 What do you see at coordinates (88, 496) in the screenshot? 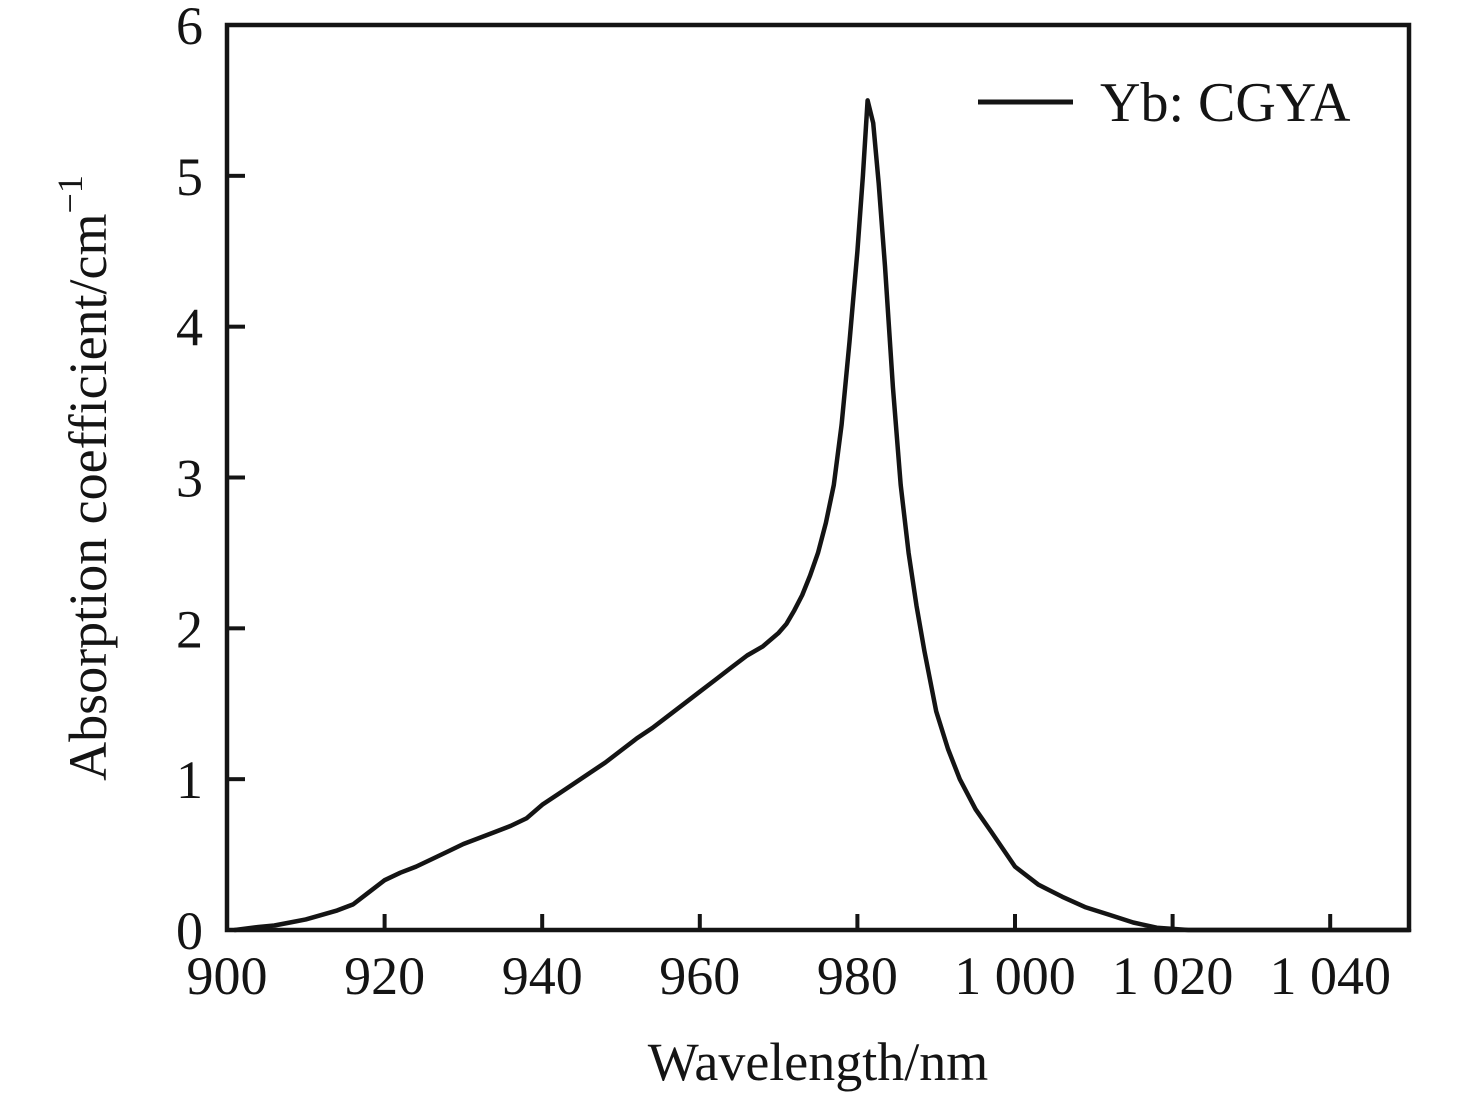
I see `y-axis-title-main: Absorption coefficient/cm` at bounding box center [88, 496].